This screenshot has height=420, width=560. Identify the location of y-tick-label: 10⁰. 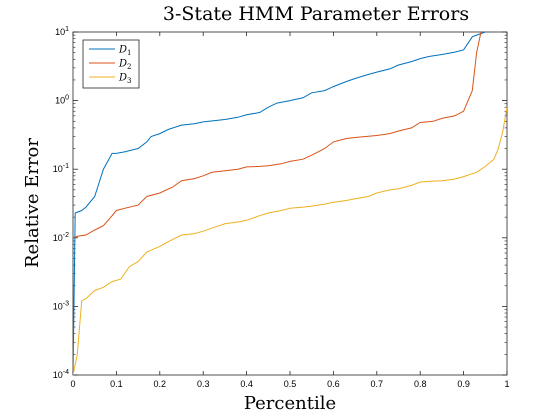
(62, 100).